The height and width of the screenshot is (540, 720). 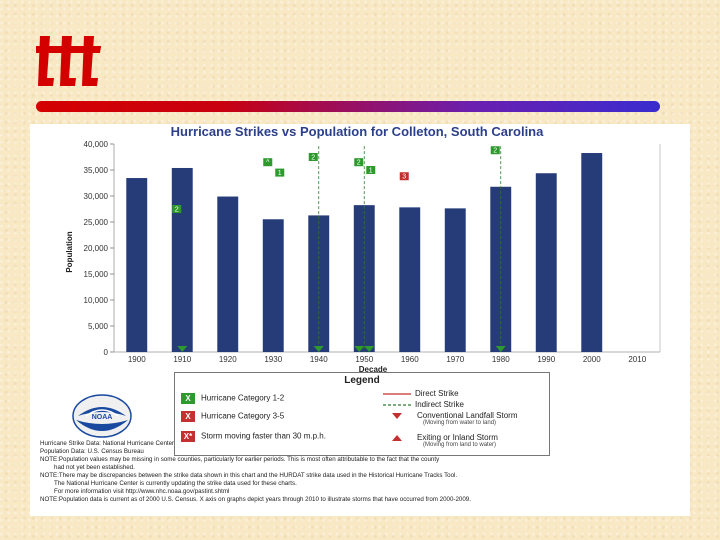 I want to click on slide-logo-icon, so click(x=69, y=61).